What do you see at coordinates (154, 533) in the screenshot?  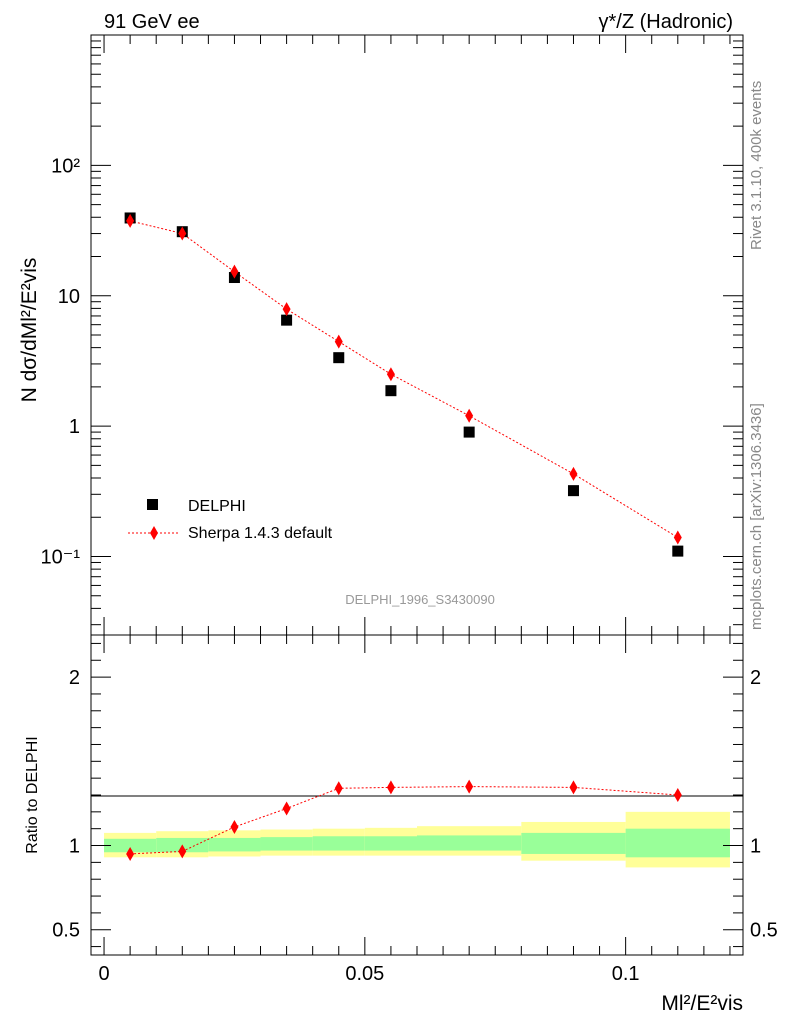 I see `legend-mc-marker` at bounding box center [154, 533].